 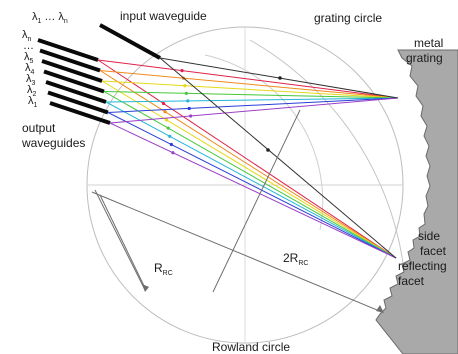 I want to click on reflecting-facet-label-2: facet, so click(x=411, y=281).